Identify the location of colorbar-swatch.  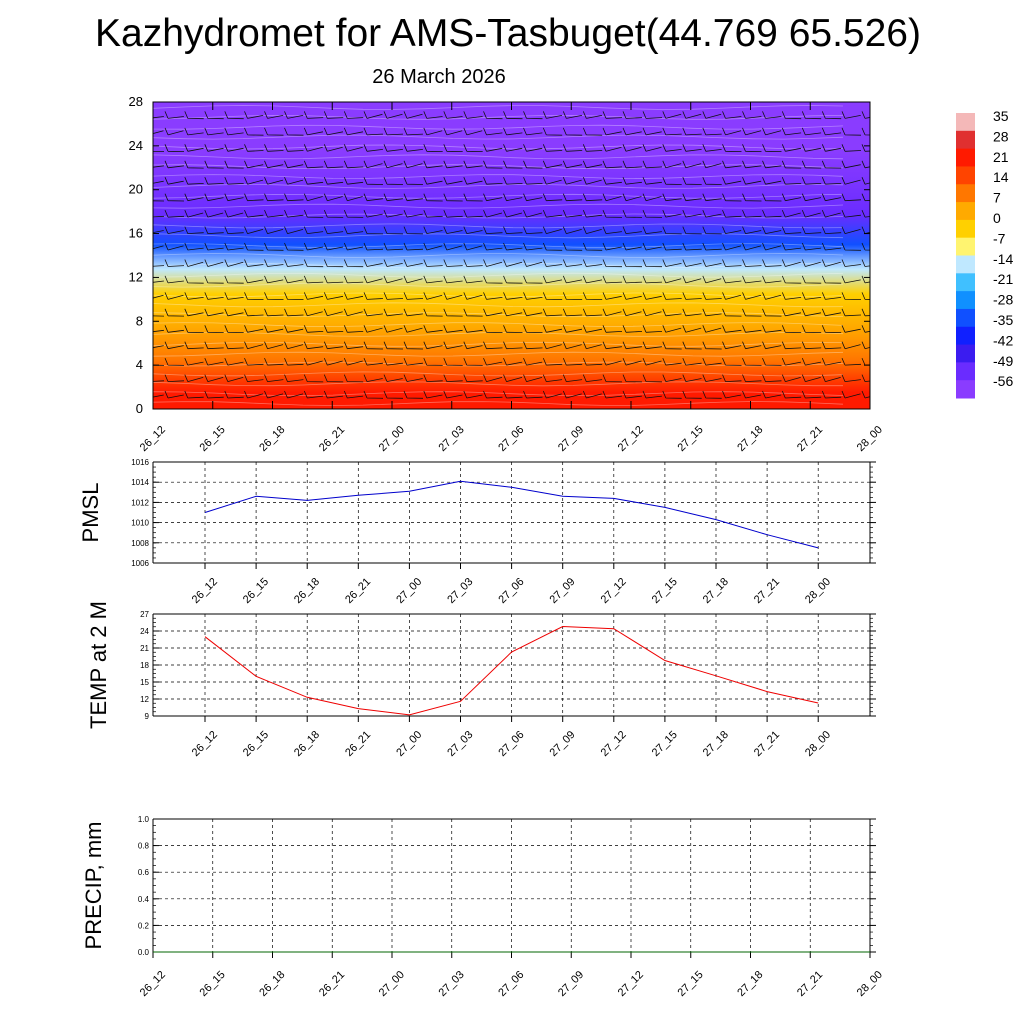
(965, 371).